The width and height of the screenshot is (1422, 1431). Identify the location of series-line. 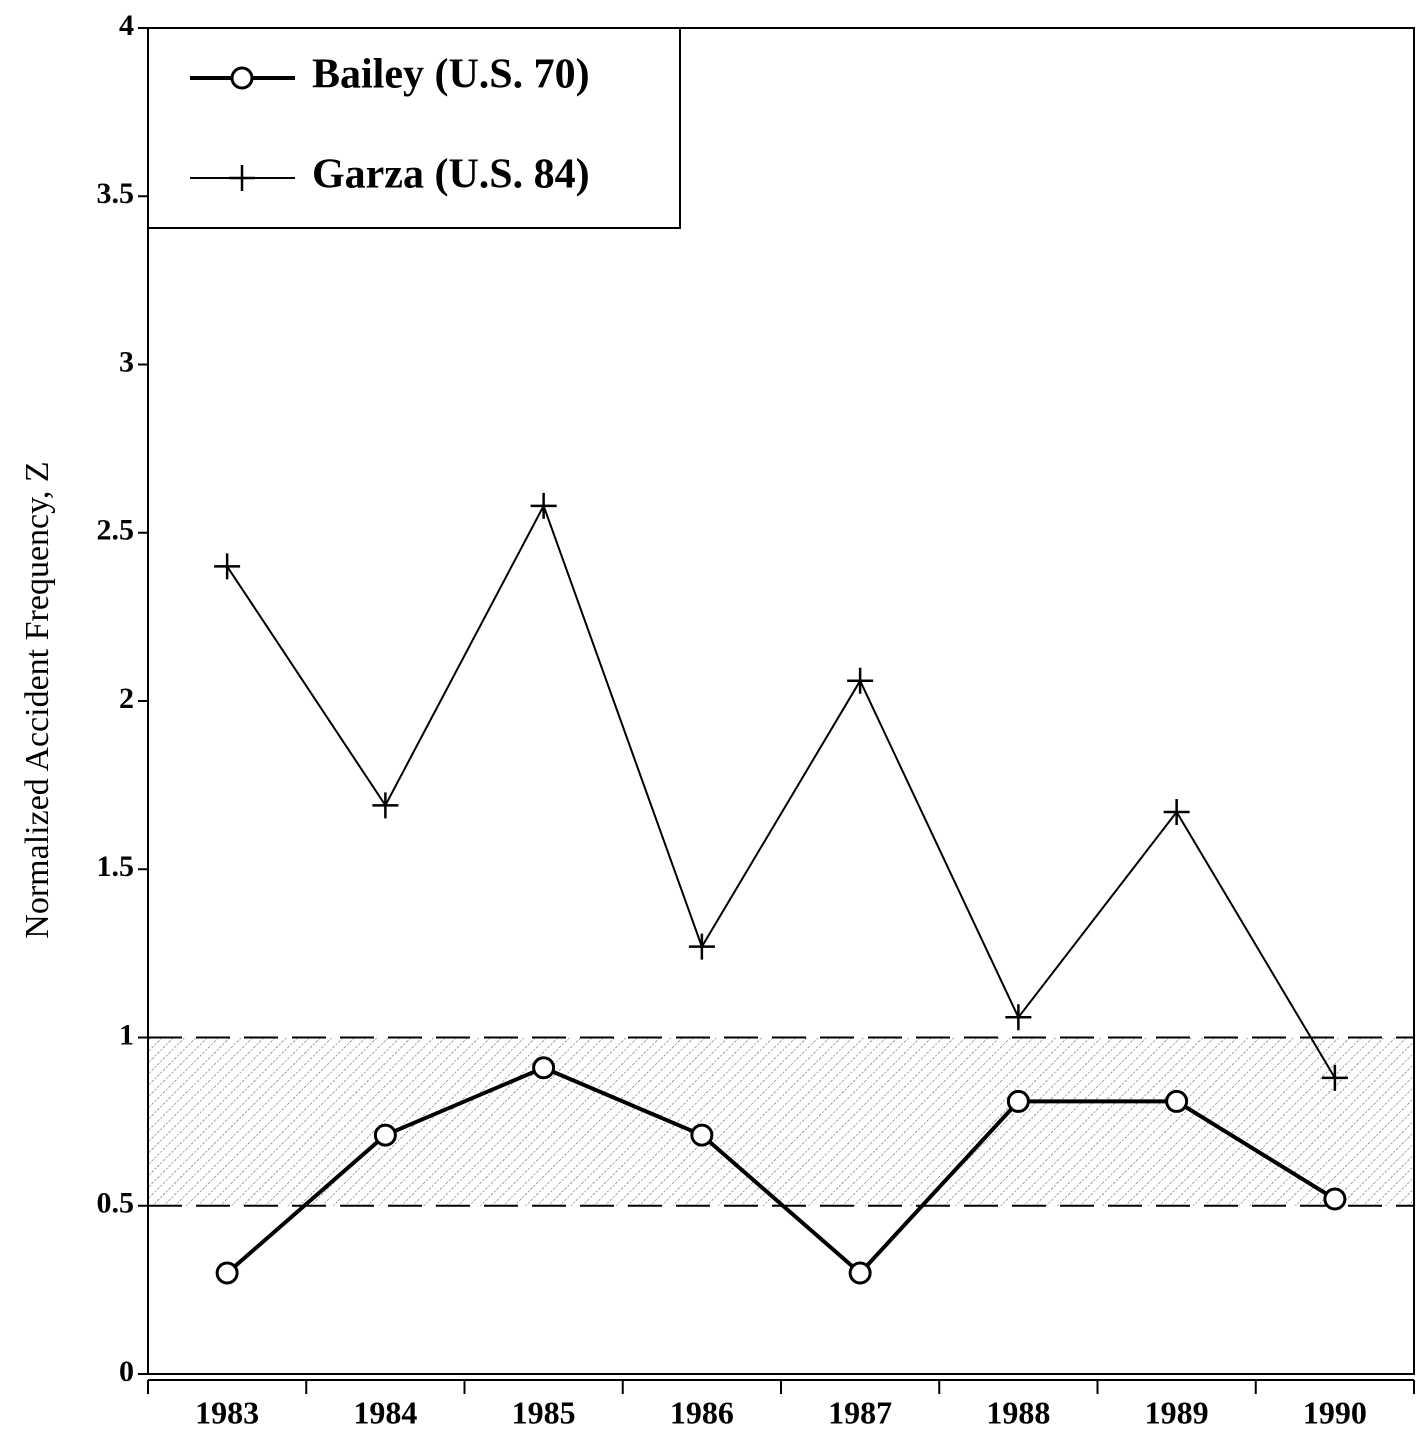
(780, 1170).